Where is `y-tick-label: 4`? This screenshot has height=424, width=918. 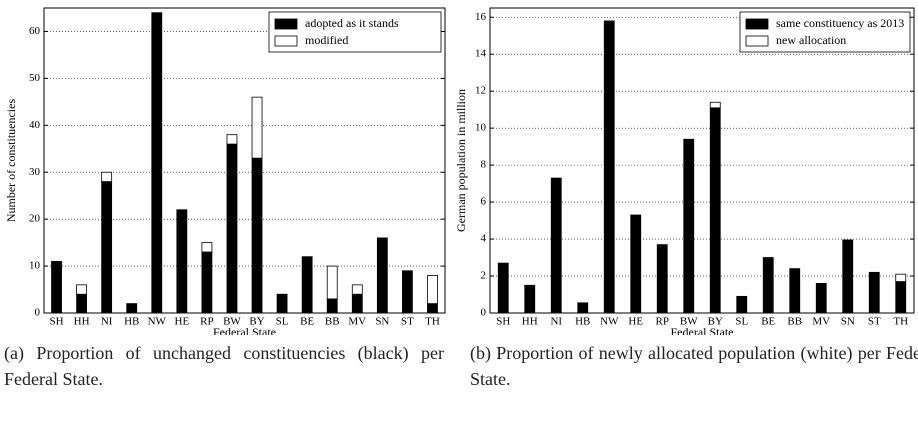 y-tick-label: 4 is located at coordinates (484, 239).